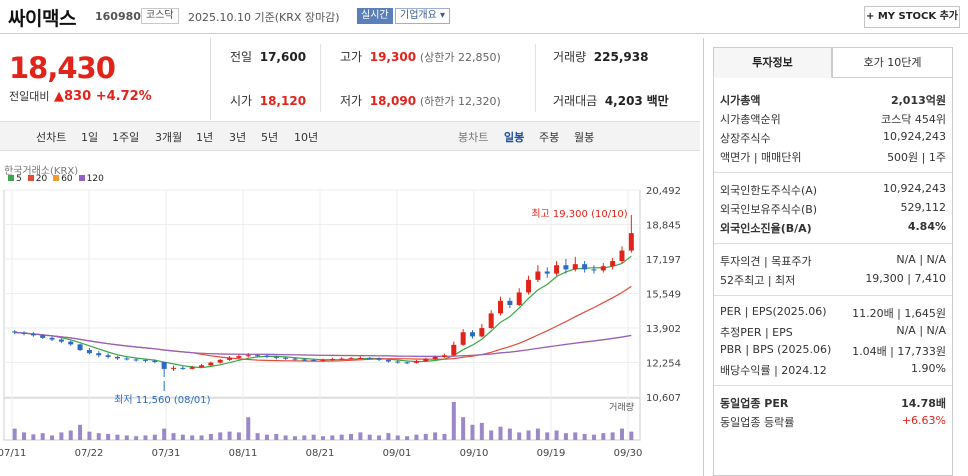 This screenshot has height=476, width=968. What do you see at coordinates (91, 179) in the screenshot?
I see `legend-ma-120: 120` at bounding box center [91, 179].